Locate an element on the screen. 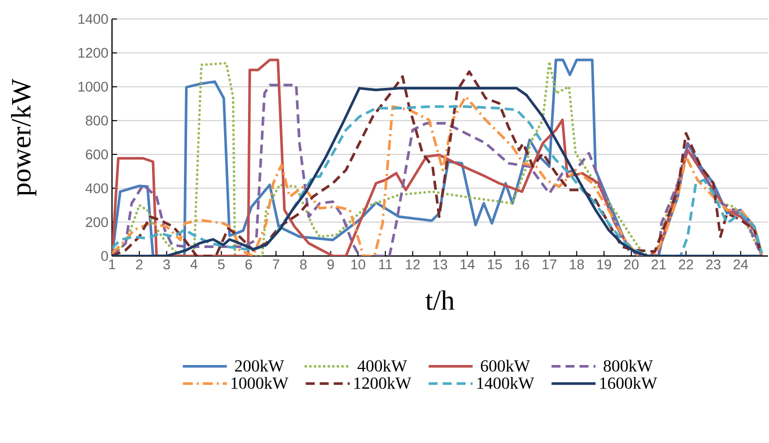 The width and height of the screenshot is (769, 443). x-tick-label: 7 is located at coordinates (276, 265).